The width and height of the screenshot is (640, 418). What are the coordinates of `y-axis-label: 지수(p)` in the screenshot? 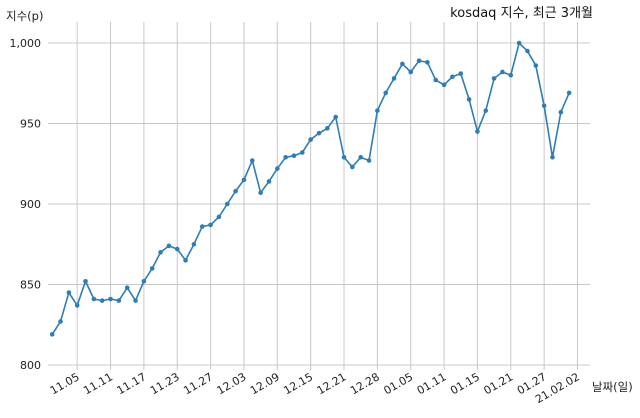 It's located at (24, 16).